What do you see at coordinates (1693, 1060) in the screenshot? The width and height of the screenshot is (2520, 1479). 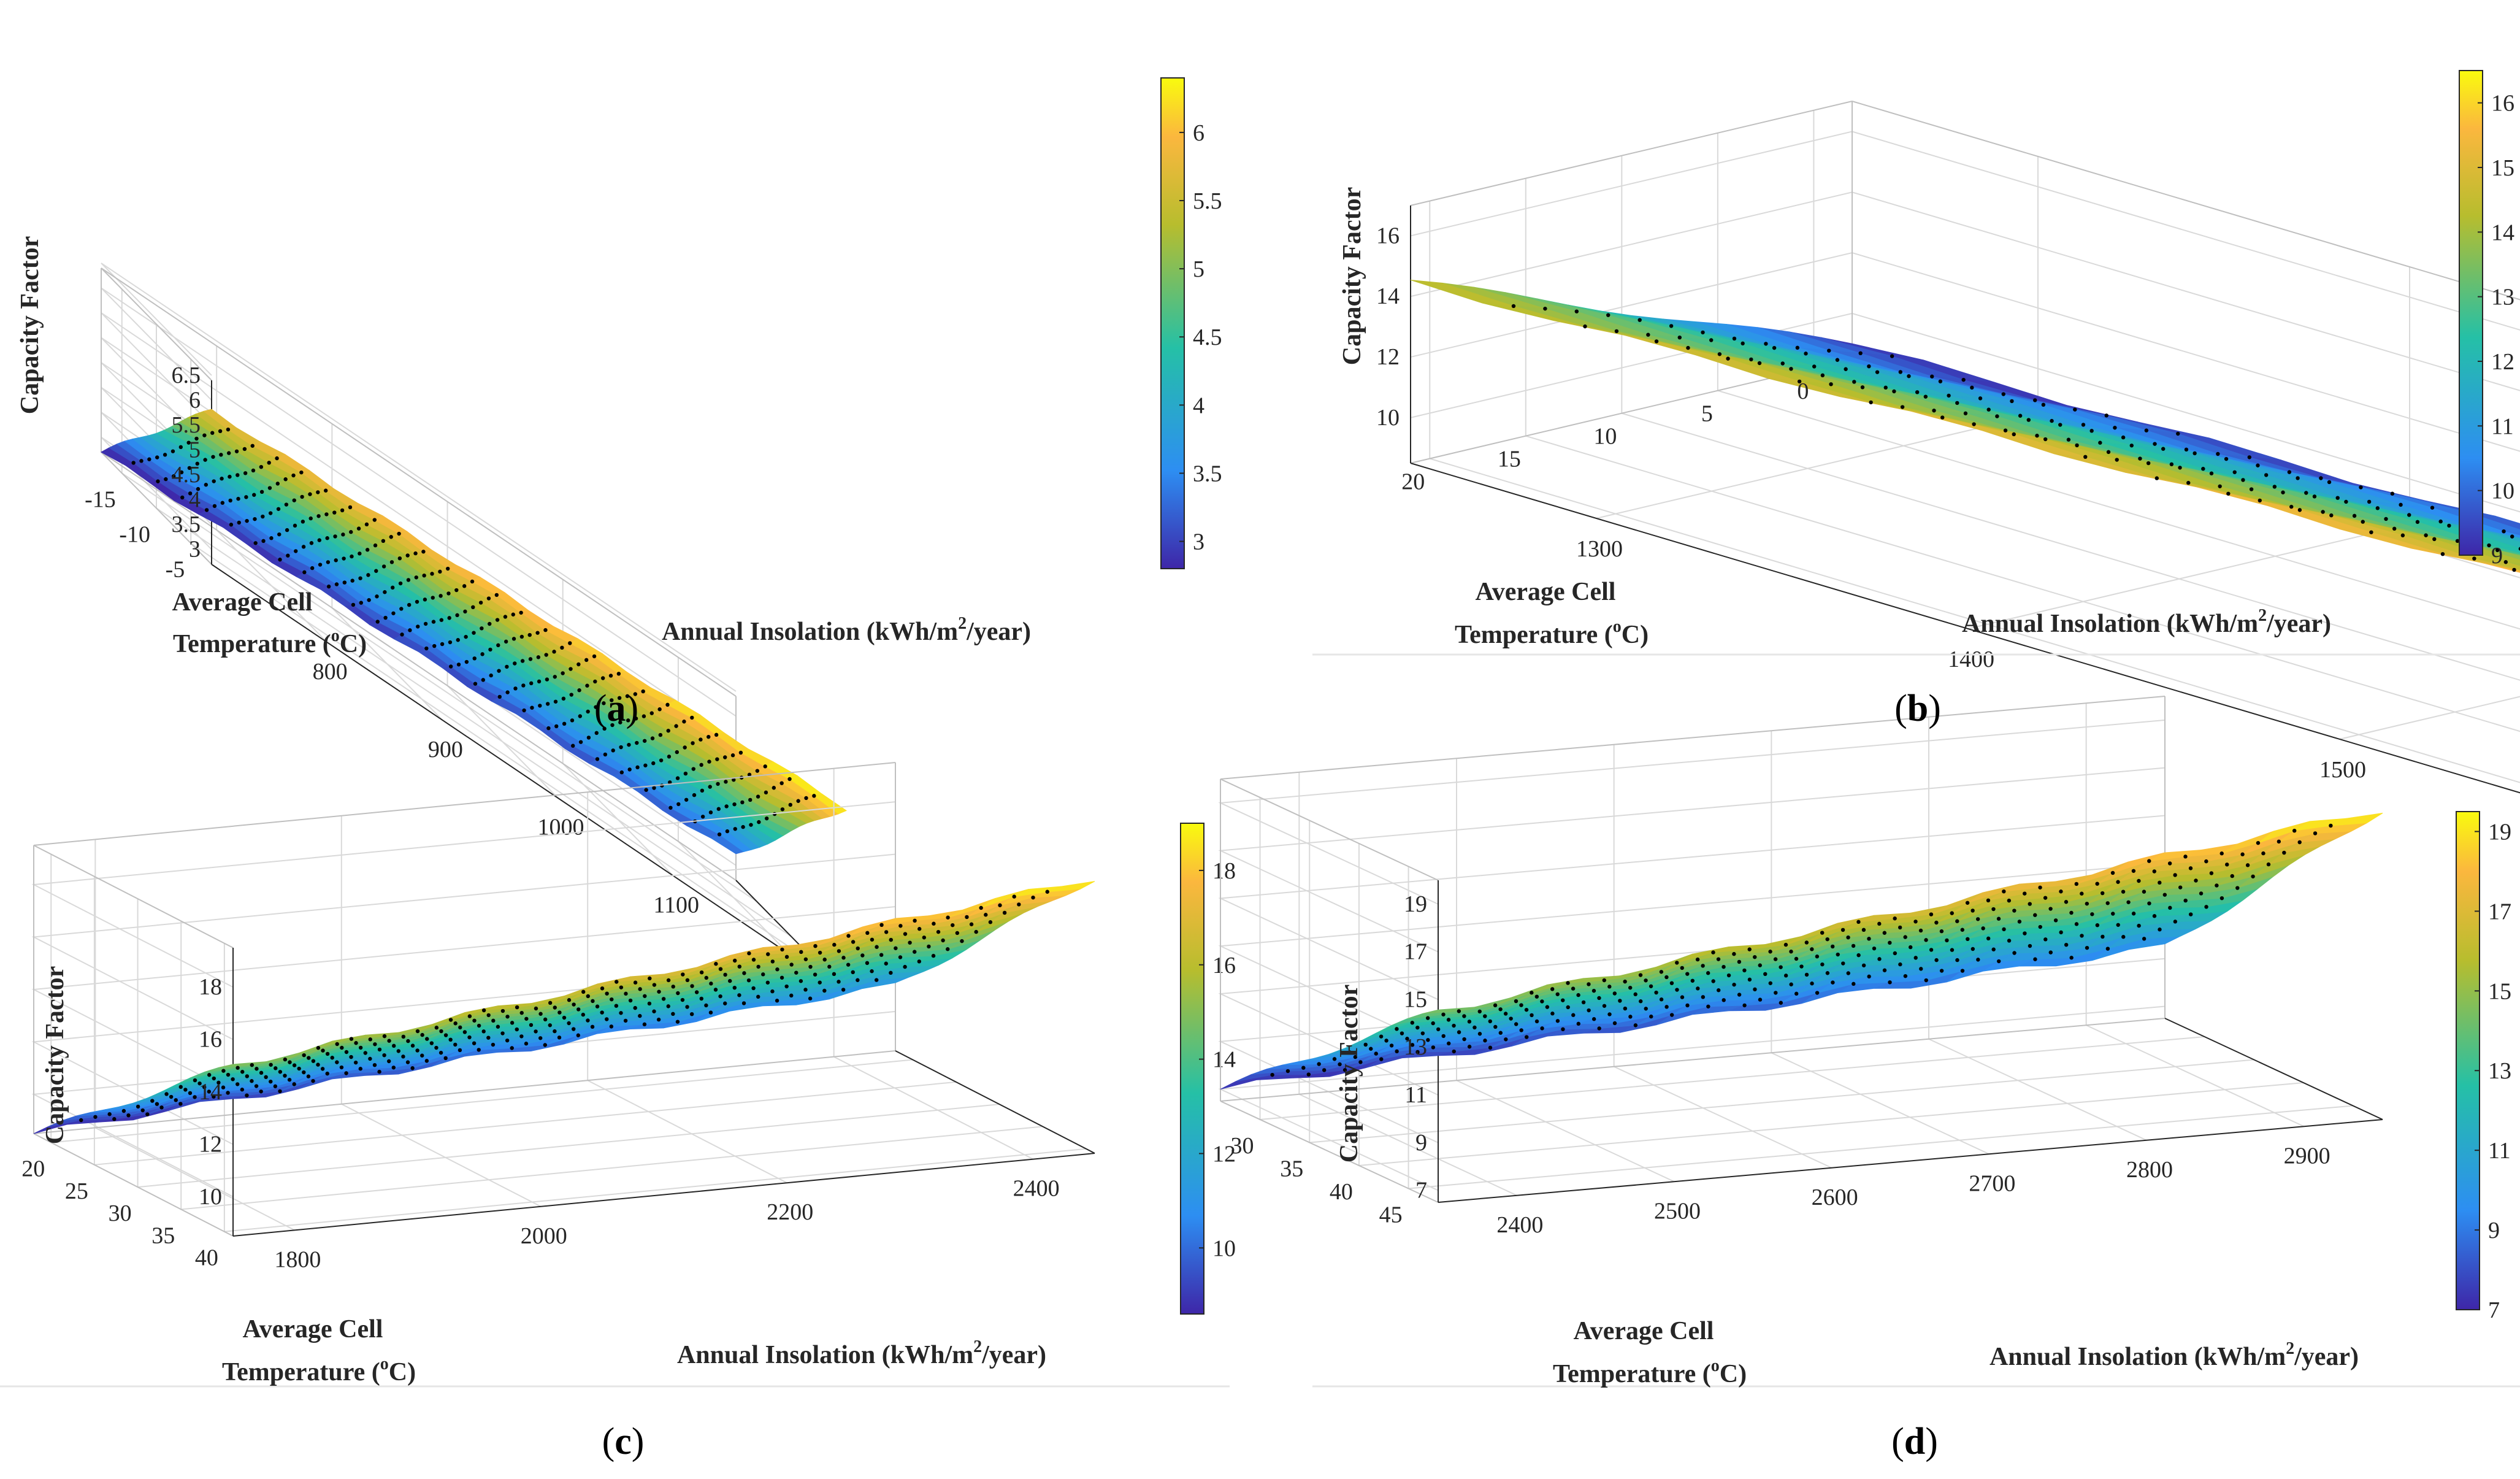 I see `box-edge` at bounding box center [1693, 1060].